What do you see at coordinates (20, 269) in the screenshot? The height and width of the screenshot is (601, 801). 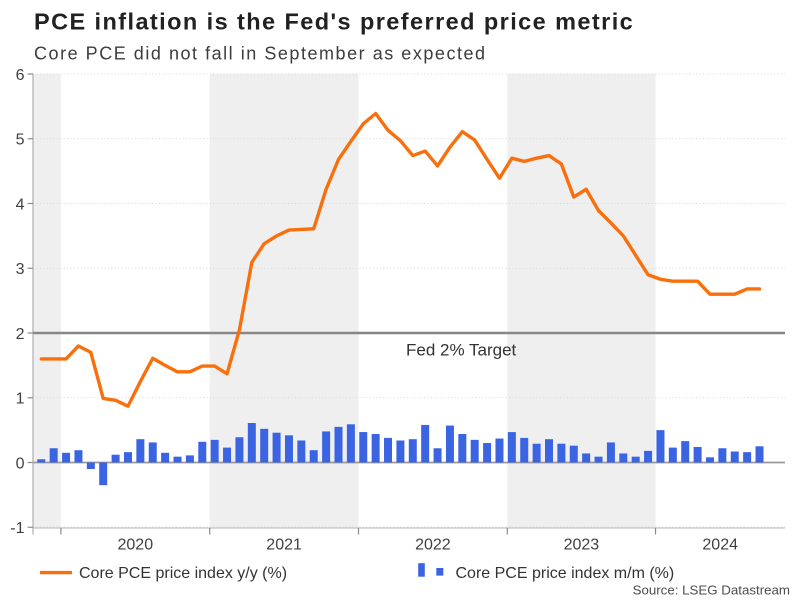 I see `svg-text: 3` at bounding box center [20, 269].